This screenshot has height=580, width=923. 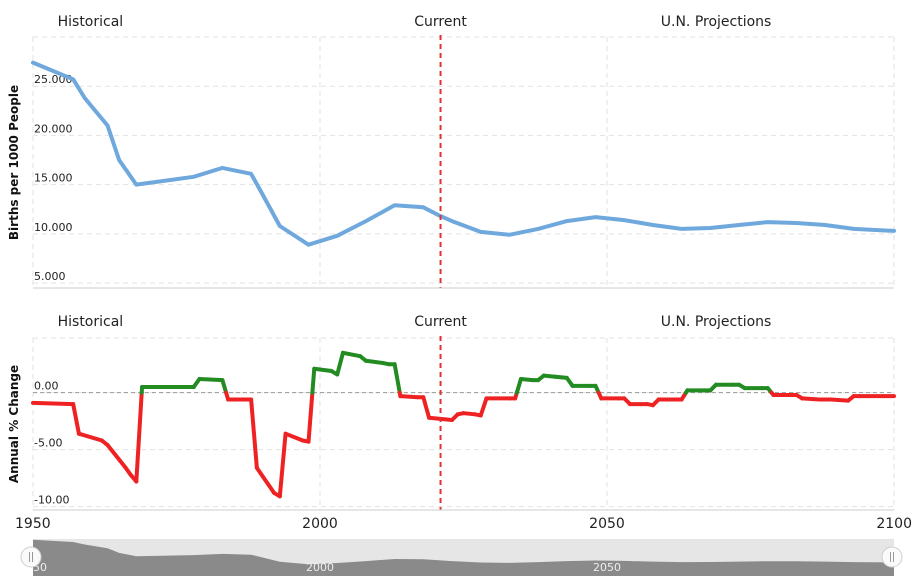 What do you see at coordinates (33, 524) in the screenshot?
I see `x-tick-label: 1950` at bounding box center [33, 524].